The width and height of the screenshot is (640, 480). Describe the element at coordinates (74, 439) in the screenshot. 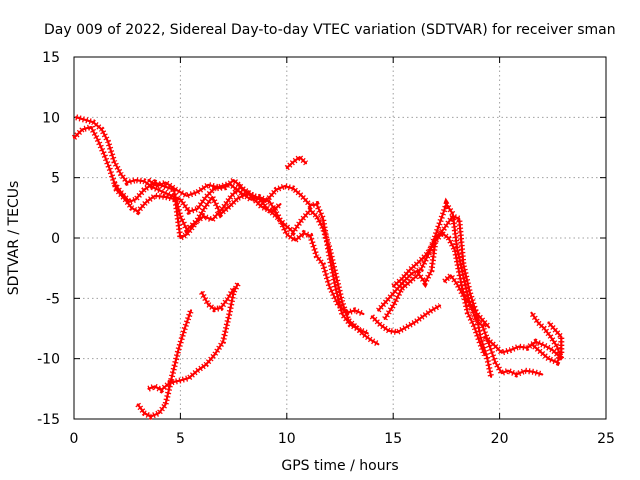

I see `x-tick-label: 0` at that location.